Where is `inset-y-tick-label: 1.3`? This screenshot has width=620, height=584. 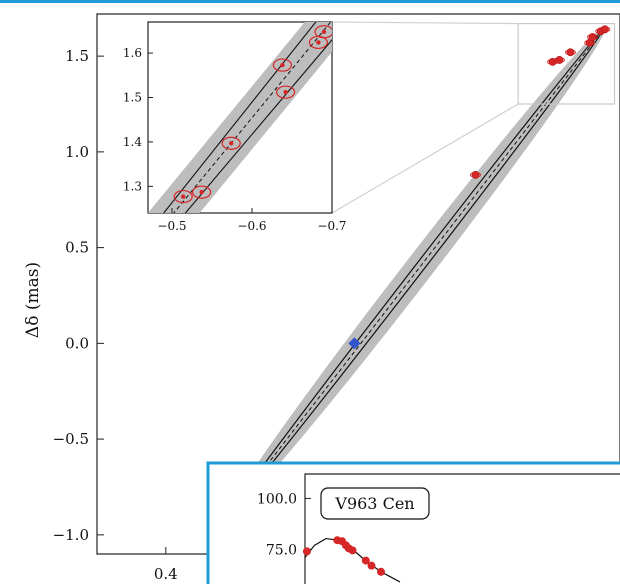 inset-y-tick-label: 1.3 is located at coordinates (132, 186).